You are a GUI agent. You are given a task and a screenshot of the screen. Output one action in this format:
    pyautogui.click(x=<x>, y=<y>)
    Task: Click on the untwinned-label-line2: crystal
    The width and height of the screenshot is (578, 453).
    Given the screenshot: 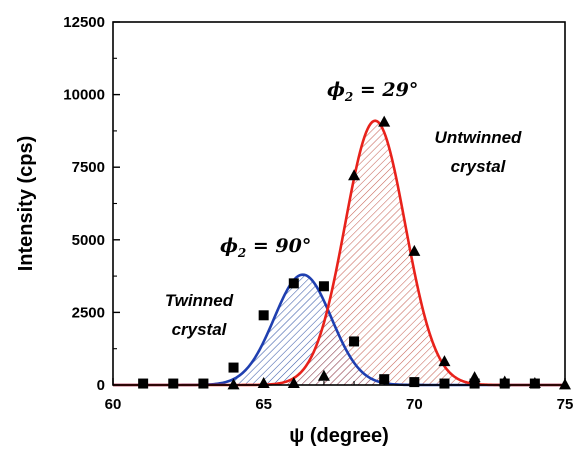 What is the action you would take?
    pyautogui.click(x=479, y=166)
    